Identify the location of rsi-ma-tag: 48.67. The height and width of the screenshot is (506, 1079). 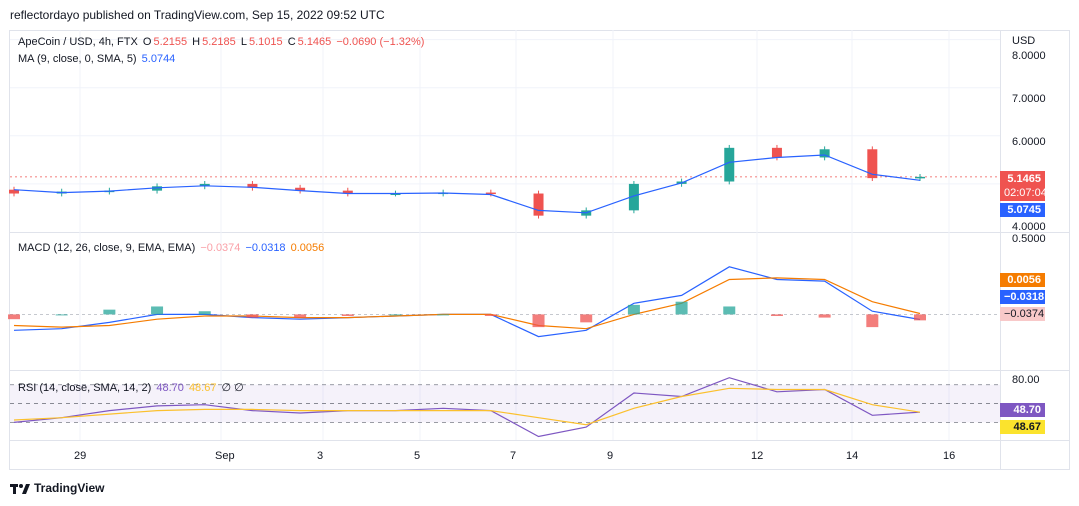
(1022, 427).